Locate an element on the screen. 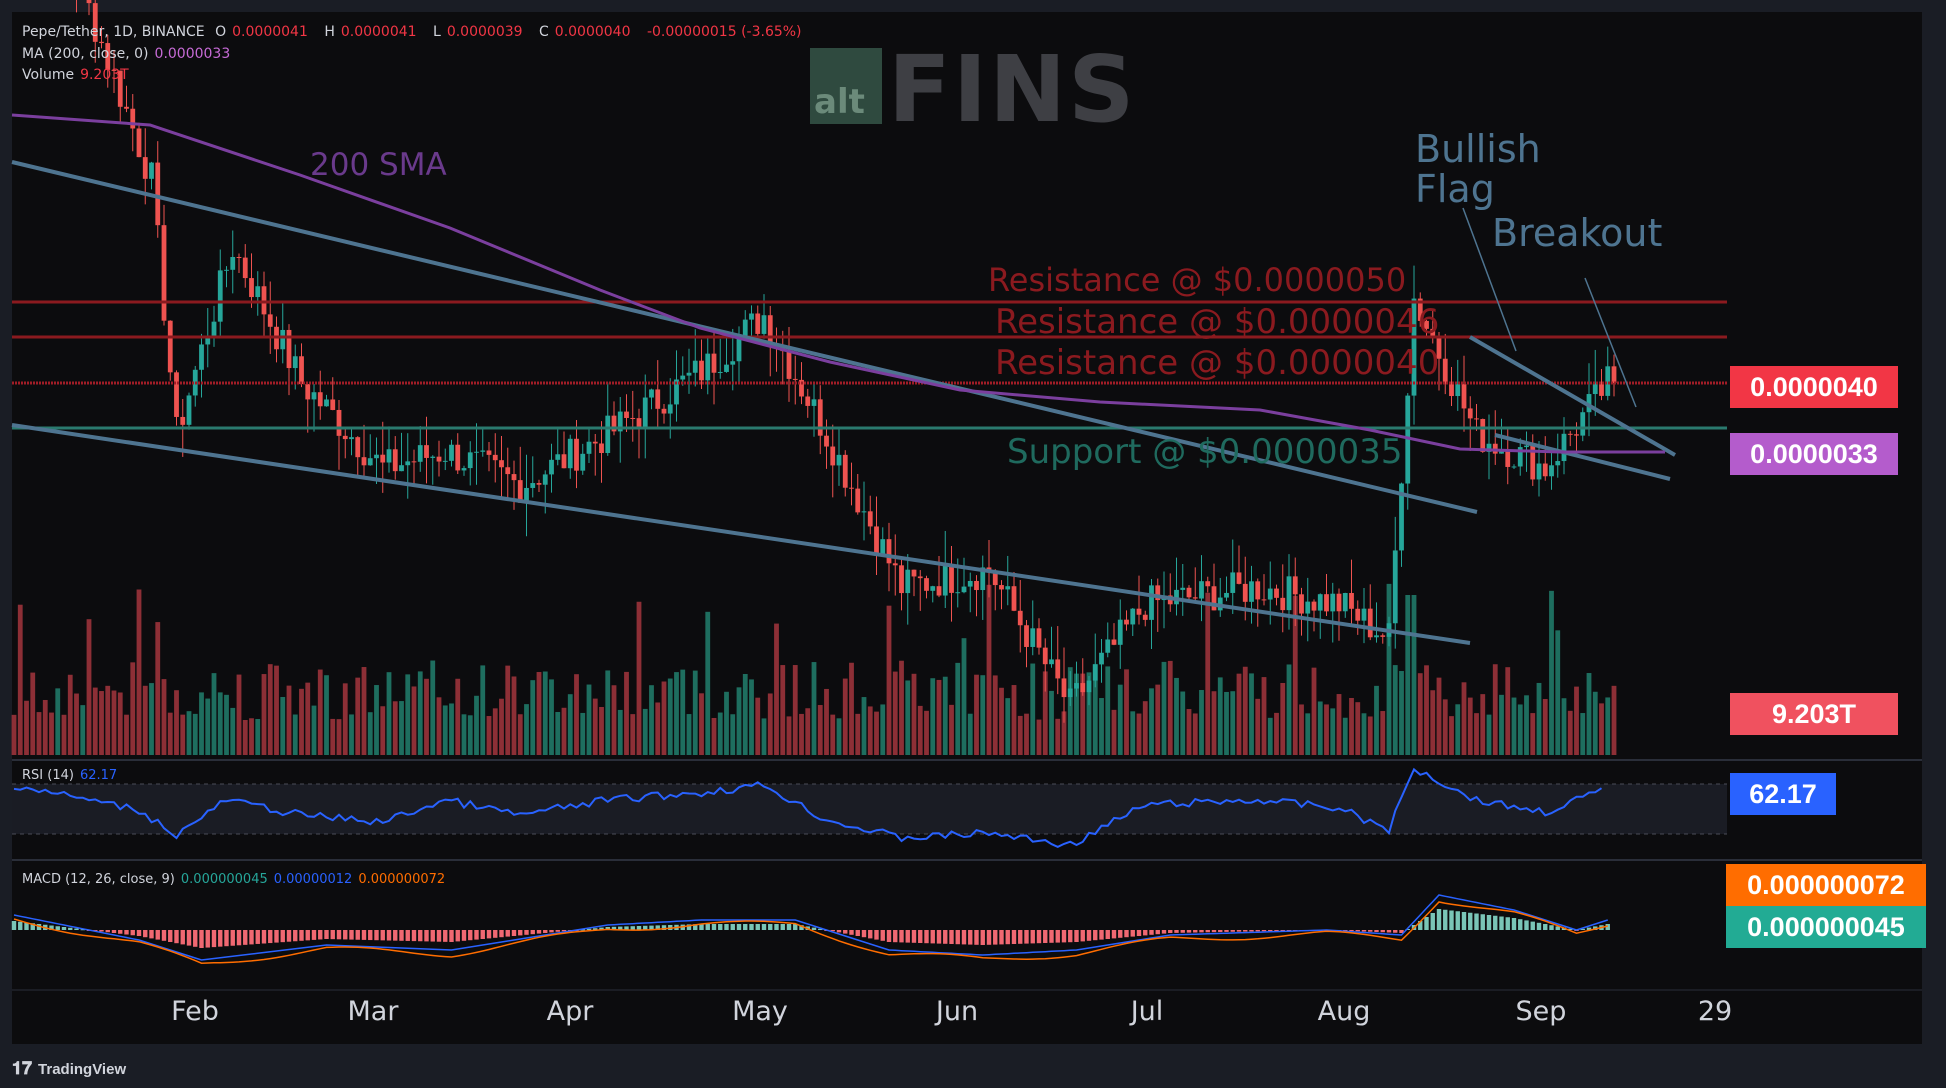  high-value: 0.0000041 is located at coordinates (378, 32).